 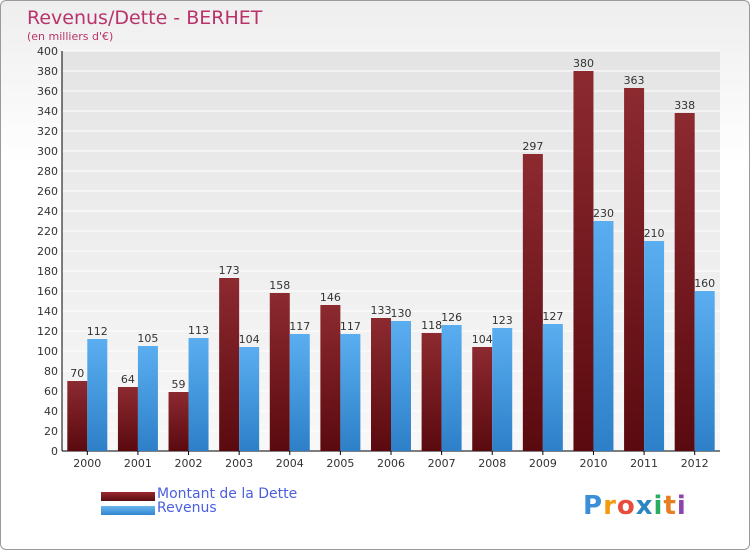 What do you see at coordinates (644, 463) in the screenshot?
I see `x-tick-label: 2011` at bounding box center [644, 463].